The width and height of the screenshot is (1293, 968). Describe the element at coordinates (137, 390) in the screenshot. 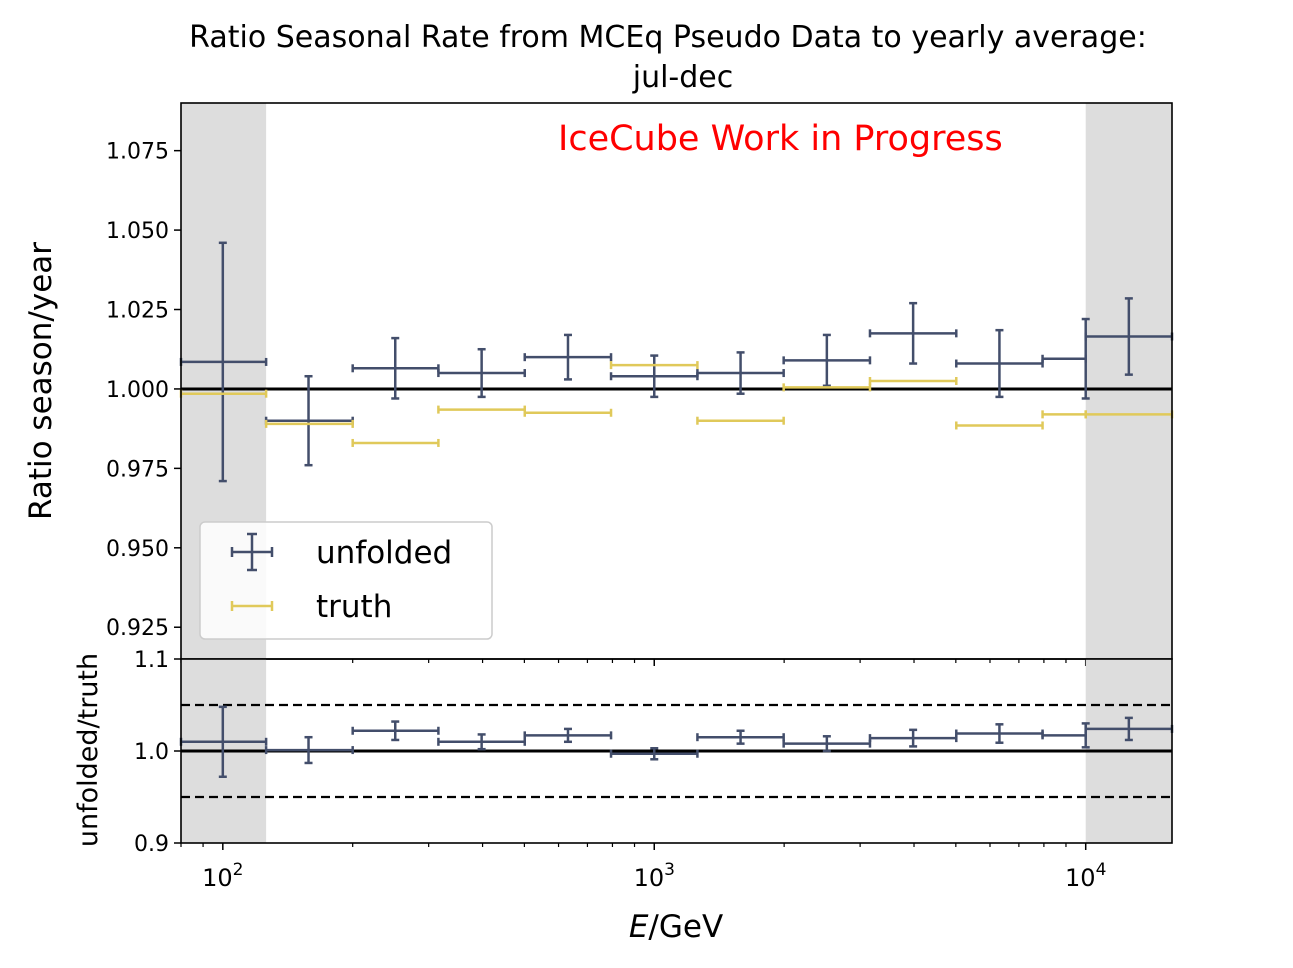

I see `main-y-tick-label-3: 1.000` at that location.